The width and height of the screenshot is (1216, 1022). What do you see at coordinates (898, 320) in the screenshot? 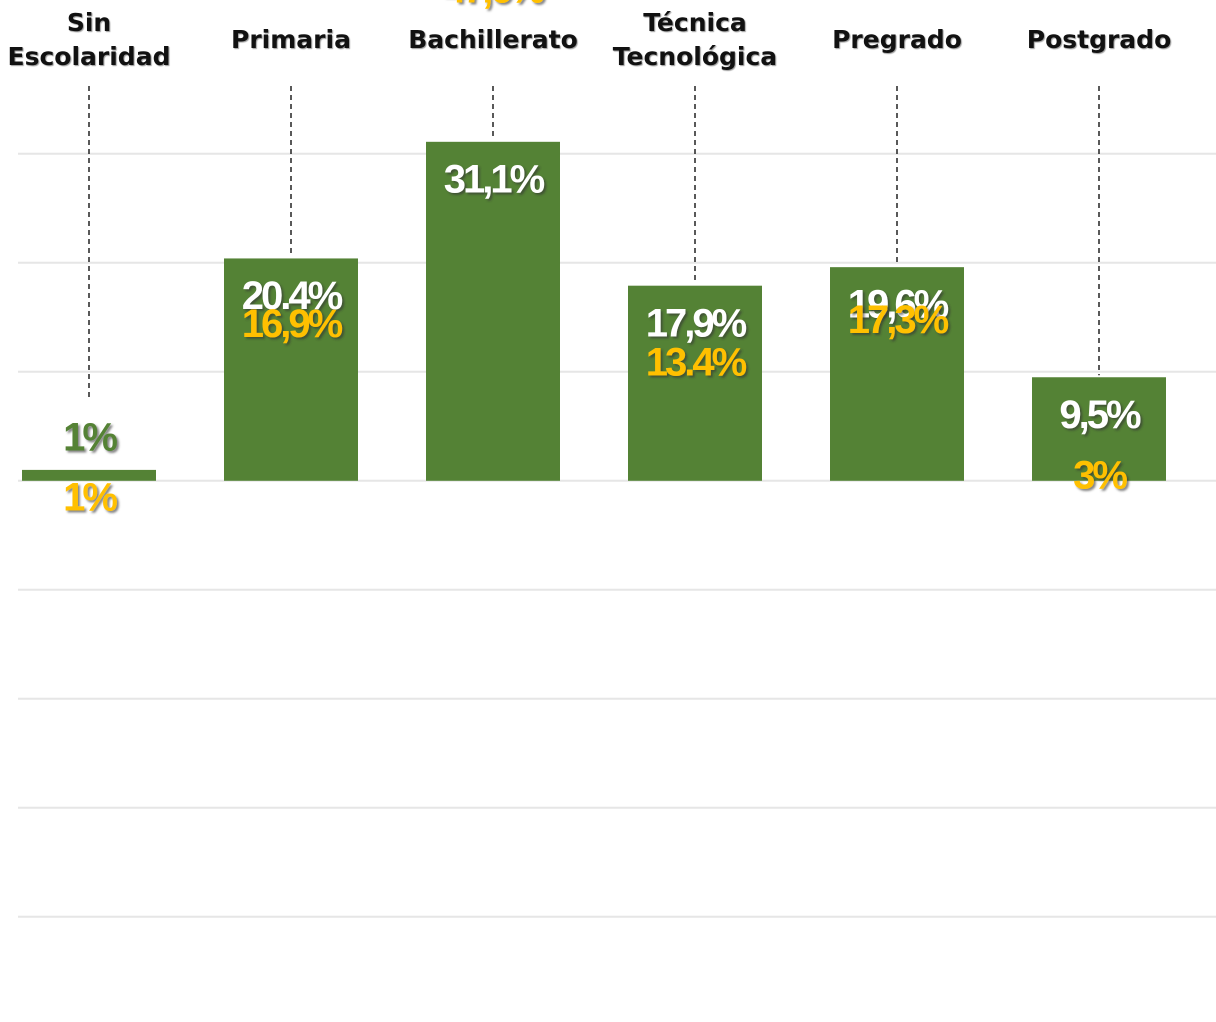
I see `value-label: 17,3%` at bounding box center [898, 320].